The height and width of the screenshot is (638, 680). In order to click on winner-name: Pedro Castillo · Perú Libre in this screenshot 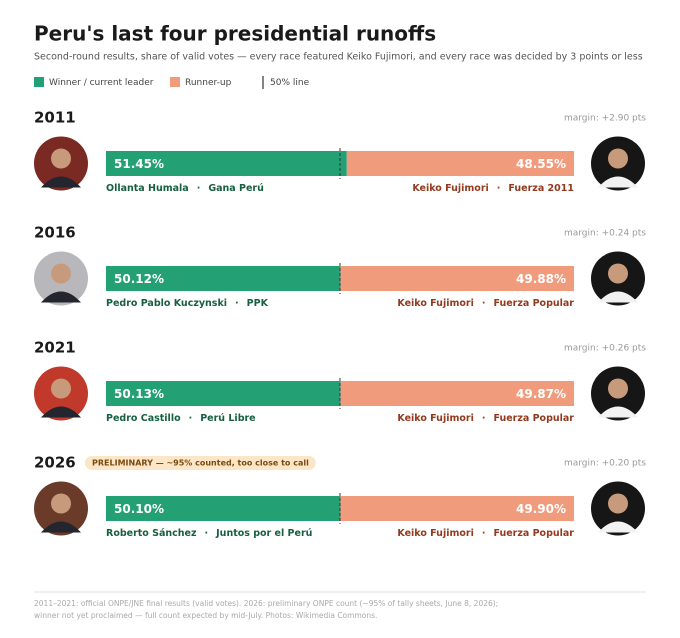, I will do `click(181, 418)`.